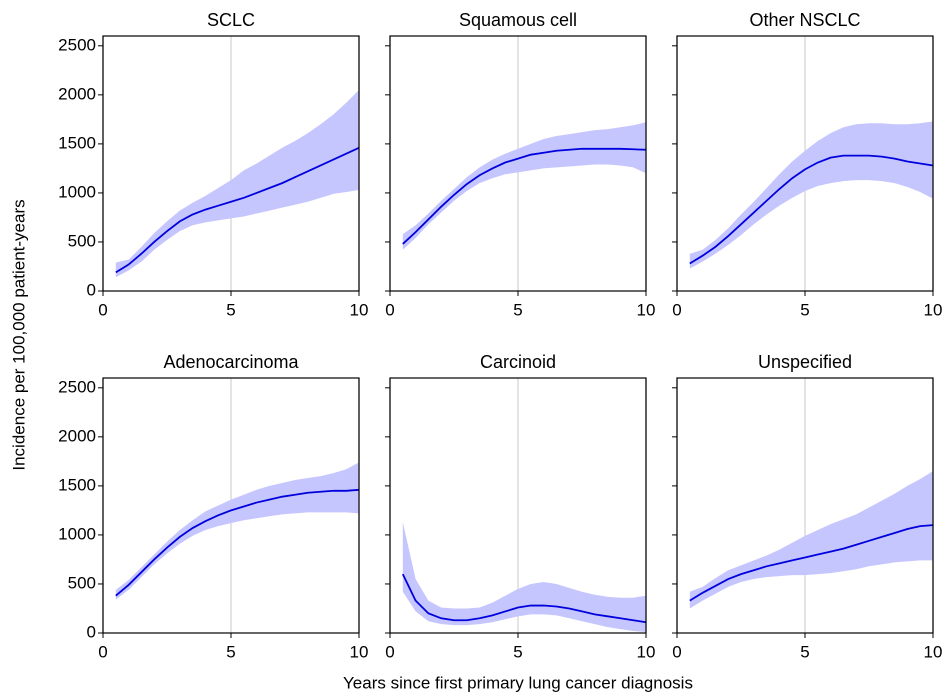 This screenshot has height=697, width=948. I want to click on panel-title: Other NSCLC, so click(804, 20).